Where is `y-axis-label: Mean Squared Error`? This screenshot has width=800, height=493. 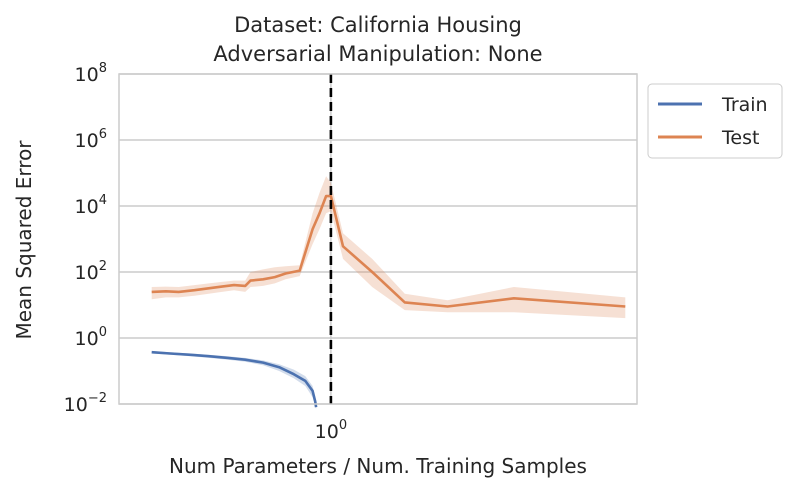
y-axis-label: Mean Squared Error is located at coordinates (24, 240).